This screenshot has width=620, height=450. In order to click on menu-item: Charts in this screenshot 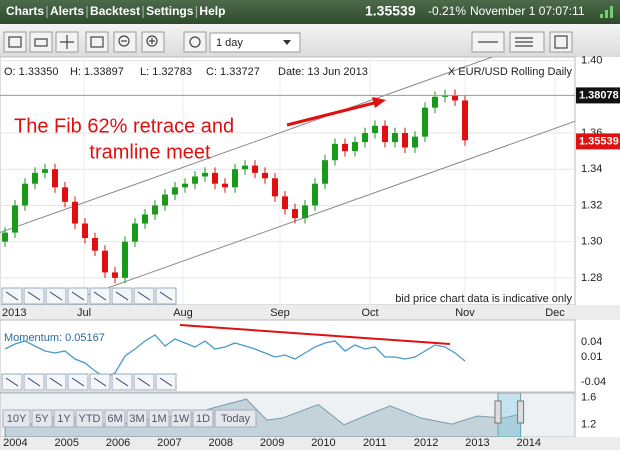, I will do `click(25, 11)`.